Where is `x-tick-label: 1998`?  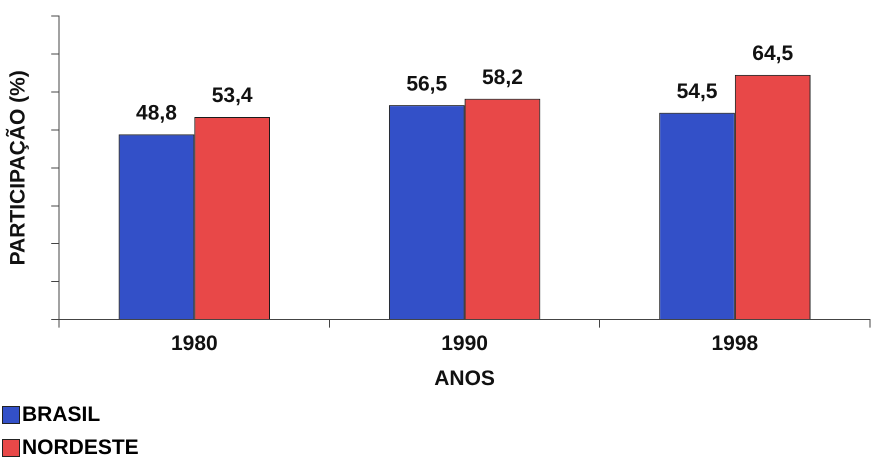
x-tick-label: 1998 is located at coordinates (735, 343).